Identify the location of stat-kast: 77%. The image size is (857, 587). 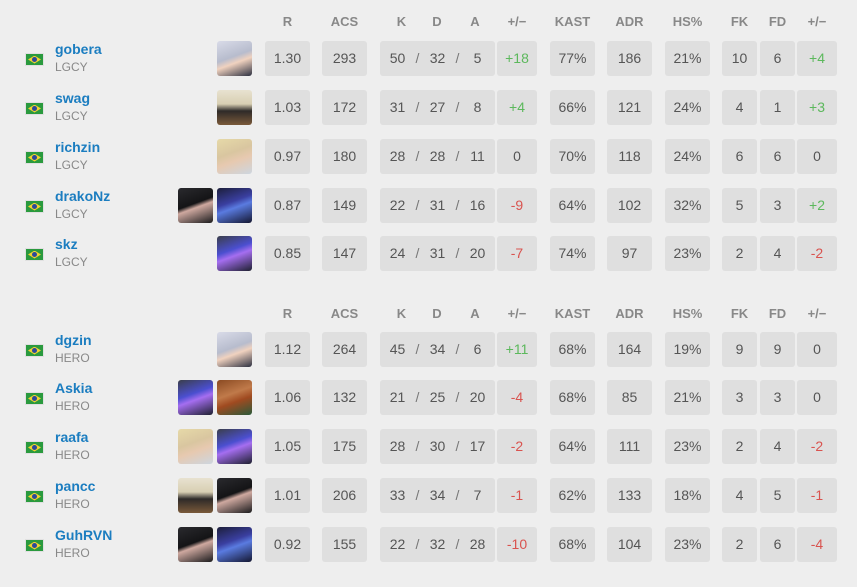
(572, 58).